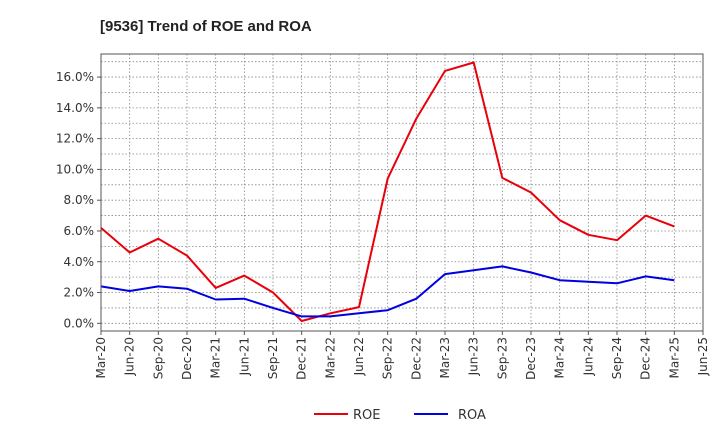 This screenshot has height=440, width=720. I want to click on y-tick-label: 2.0%, so click(79, 293).